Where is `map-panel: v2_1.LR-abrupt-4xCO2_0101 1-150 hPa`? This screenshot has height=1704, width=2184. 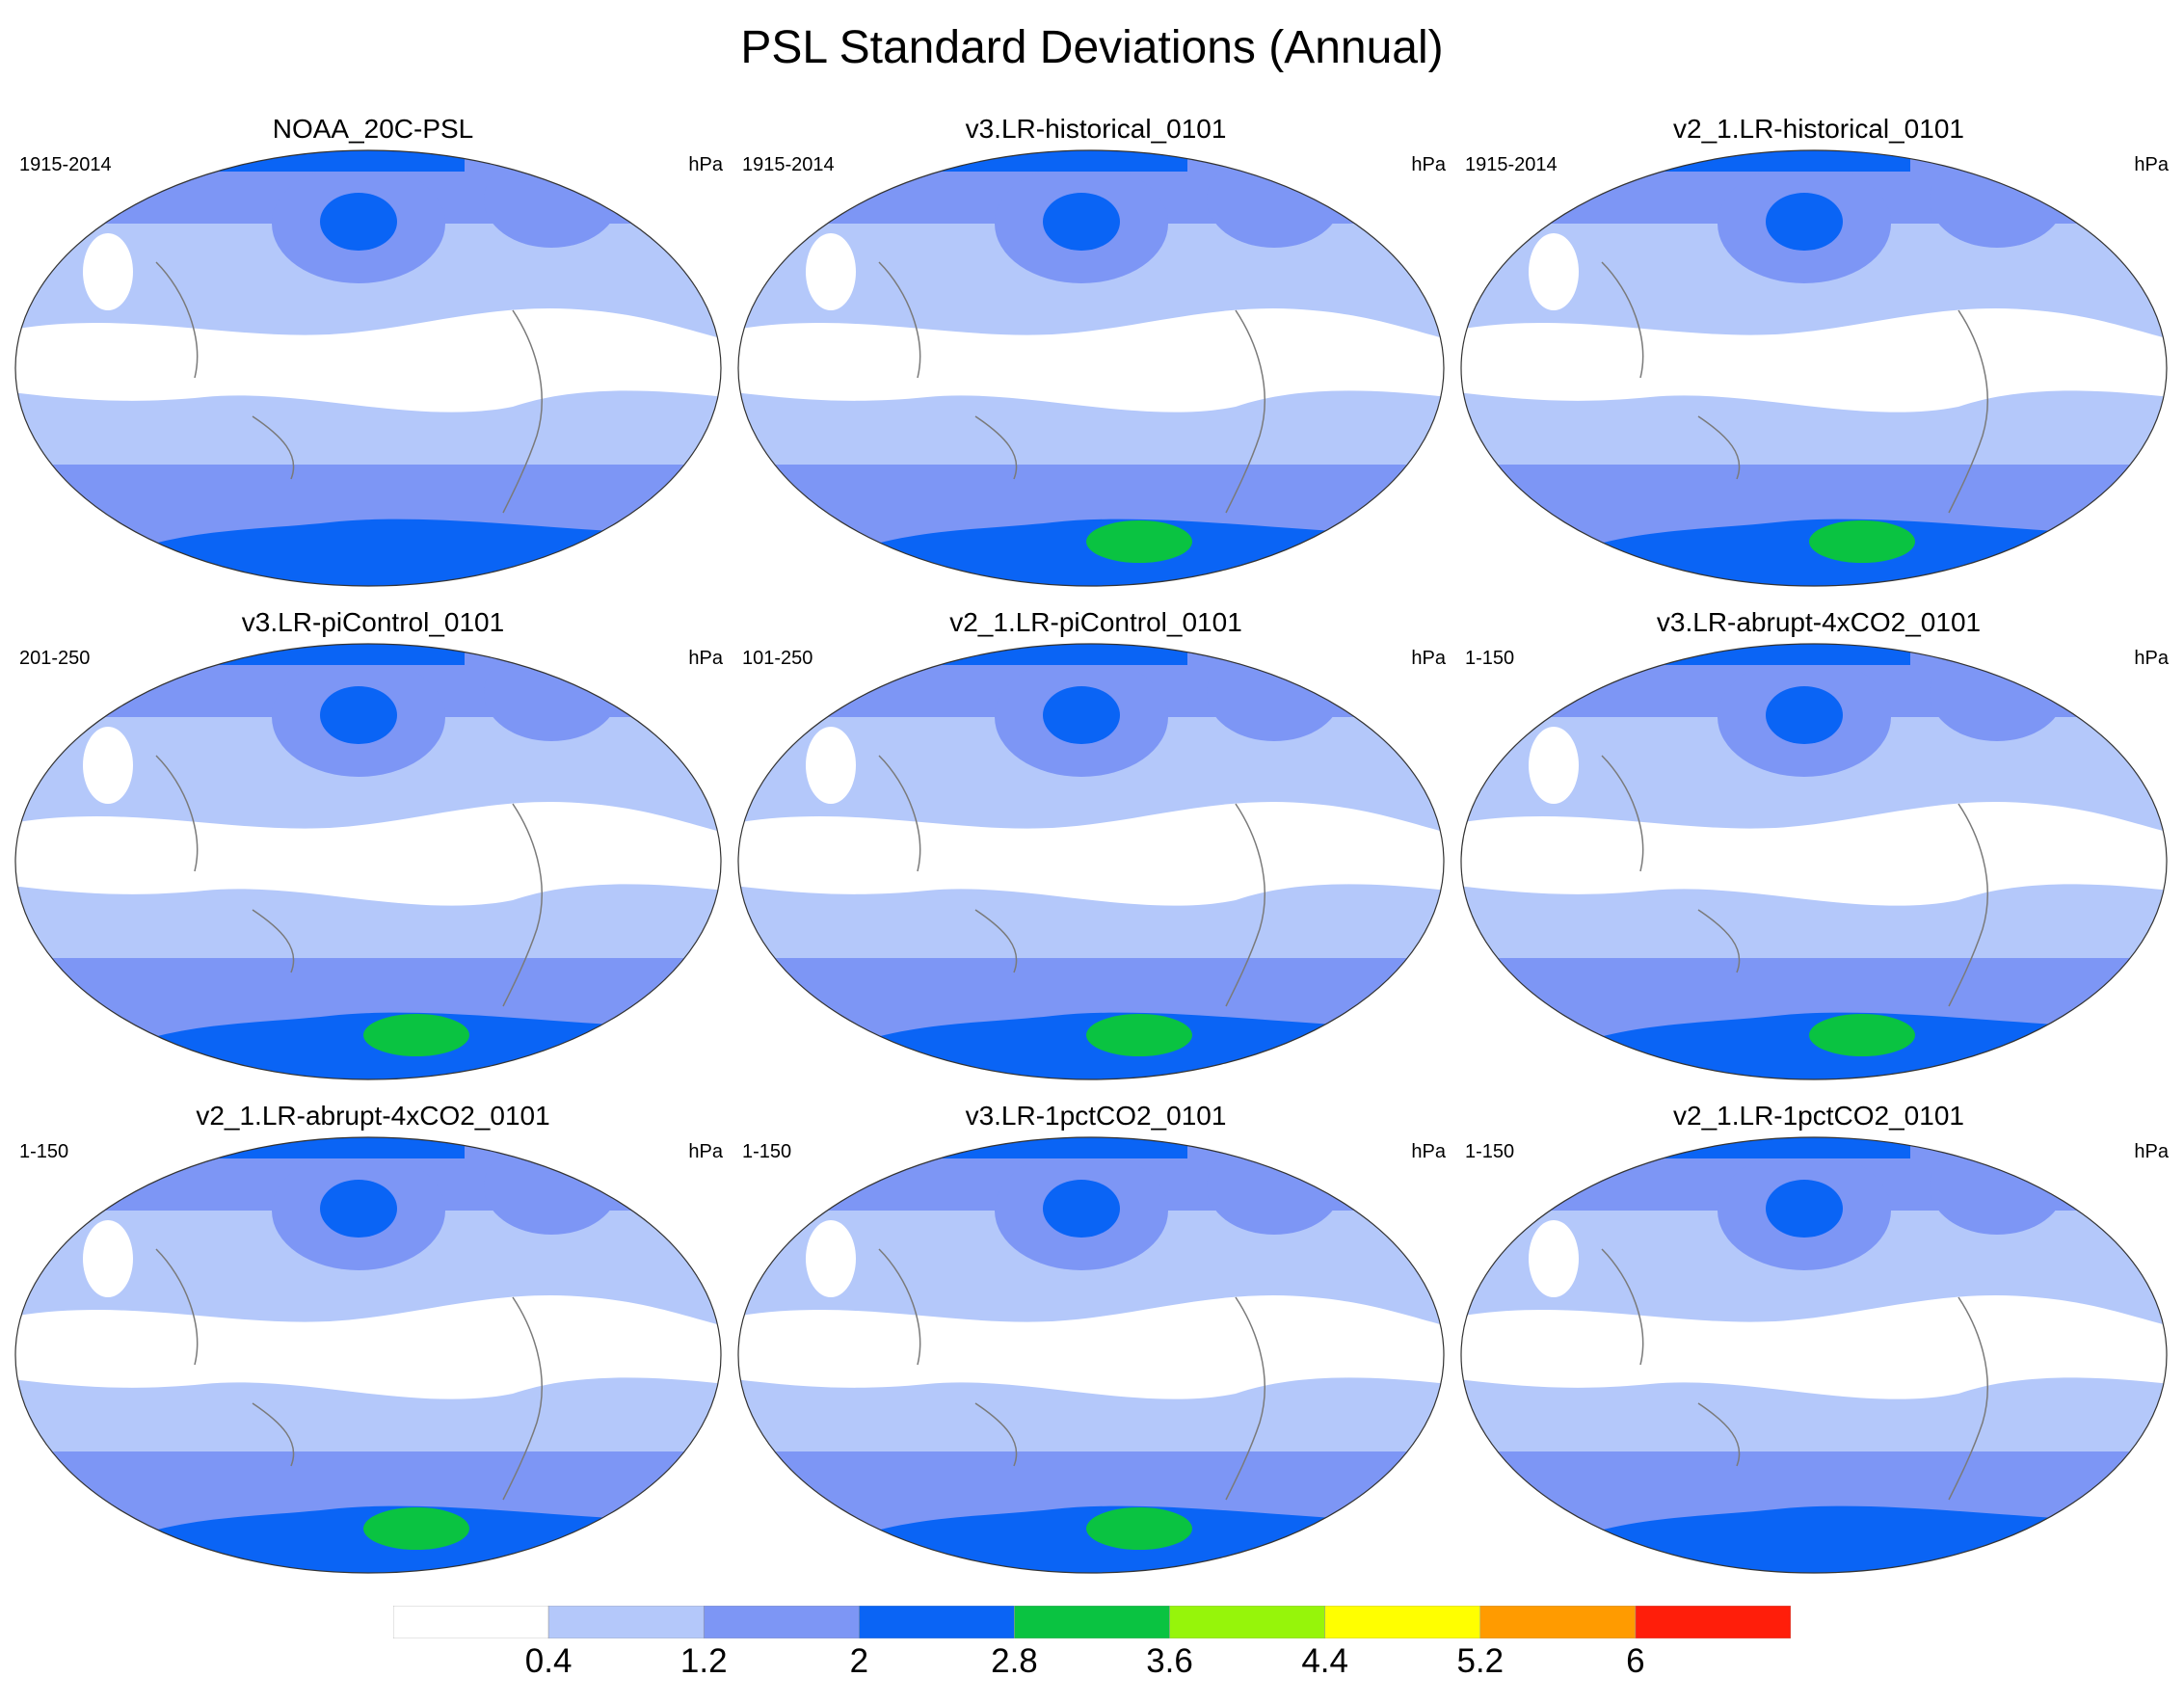
map-panel: v2_1.LR-abrupt-4xCO2_0101 1-150 hPa is located at coordinates (373, 1337).